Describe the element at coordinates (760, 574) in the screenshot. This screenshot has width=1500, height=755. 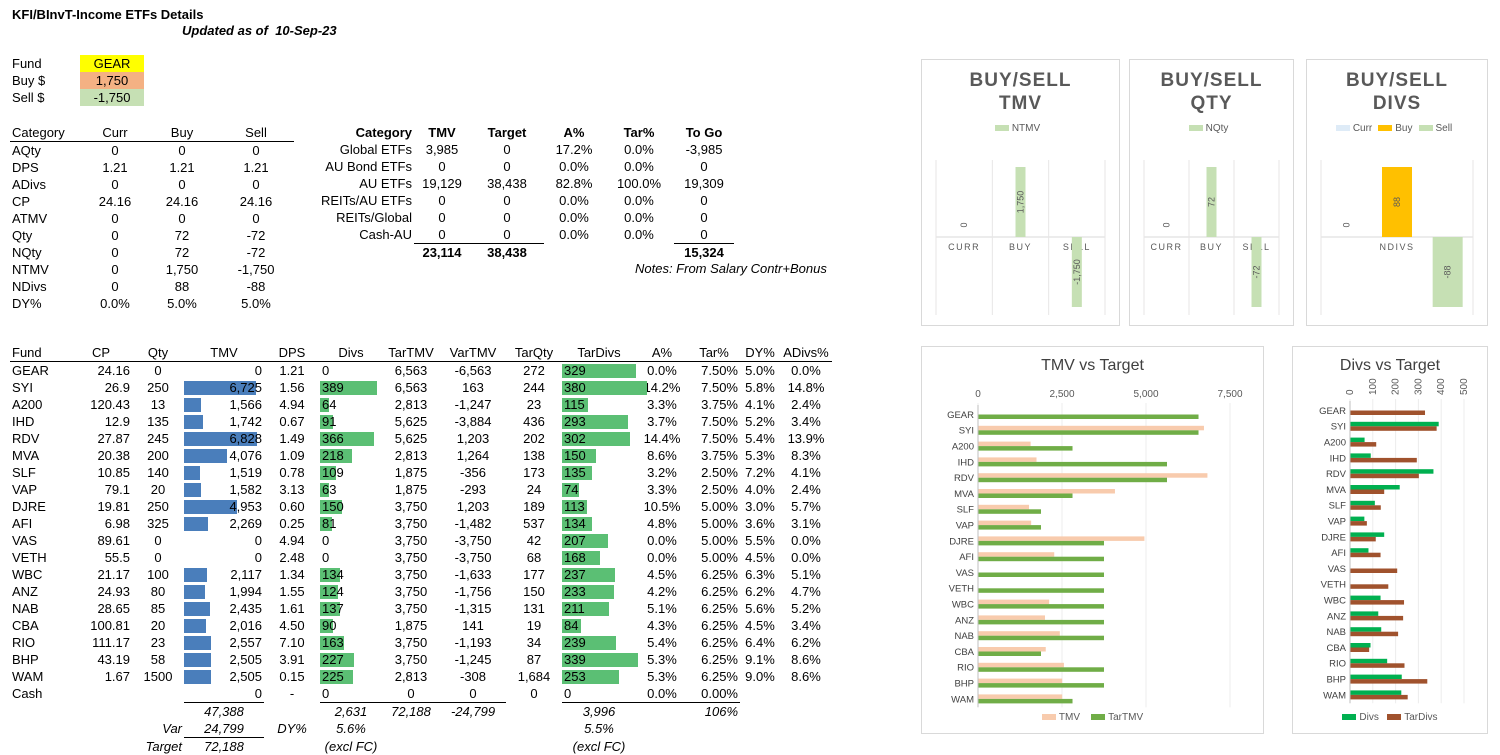
I see `table-cell: 6.3%` at that location.